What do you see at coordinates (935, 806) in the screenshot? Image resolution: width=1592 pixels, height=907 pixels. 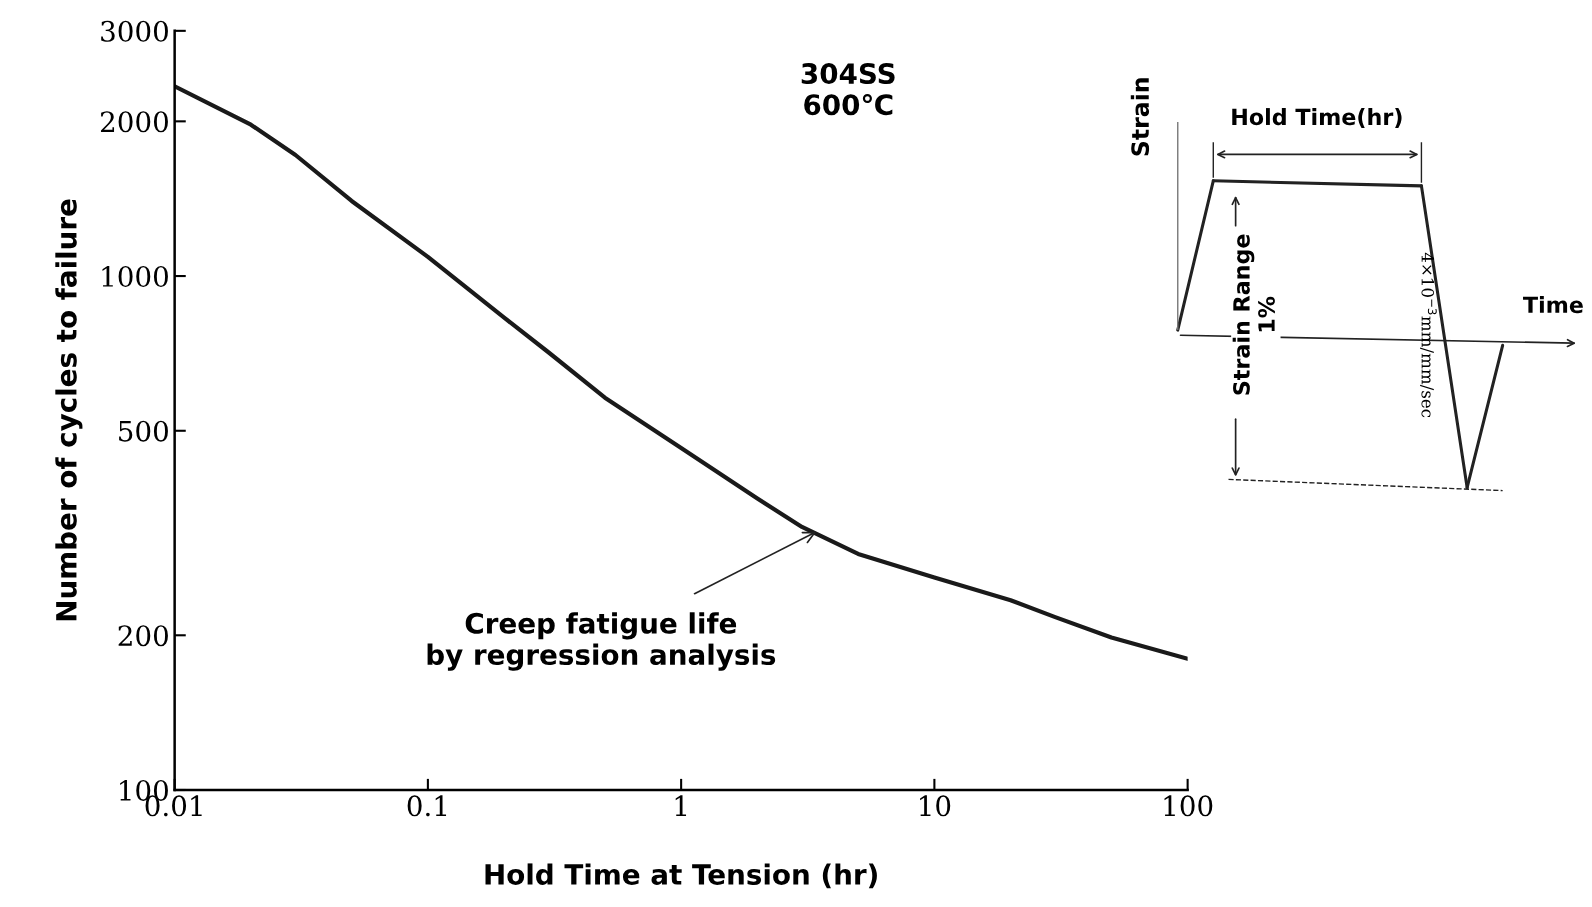 I see `x-tick-label: 10` at bounding box center [935, 806].